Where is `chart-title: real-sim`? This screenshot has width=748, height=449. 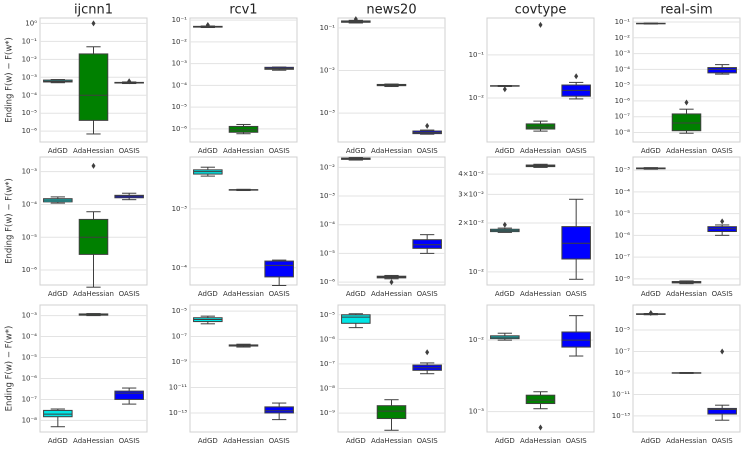
chart-title: real-sim is located at coordinates (686, 10).